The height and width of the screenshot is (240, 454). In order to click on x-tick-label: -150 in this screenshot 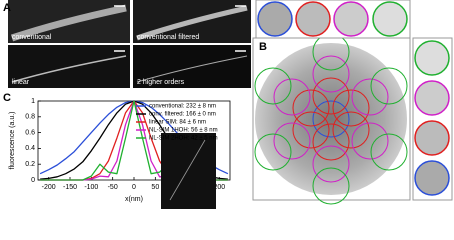, I will do `click(70, 187)`.